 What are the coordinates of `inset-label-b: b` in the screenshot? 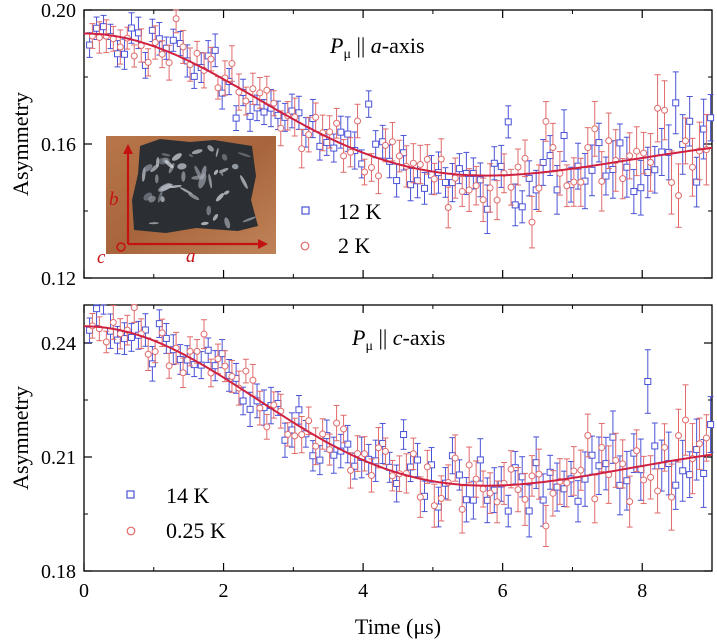 It's located at (114, 199).